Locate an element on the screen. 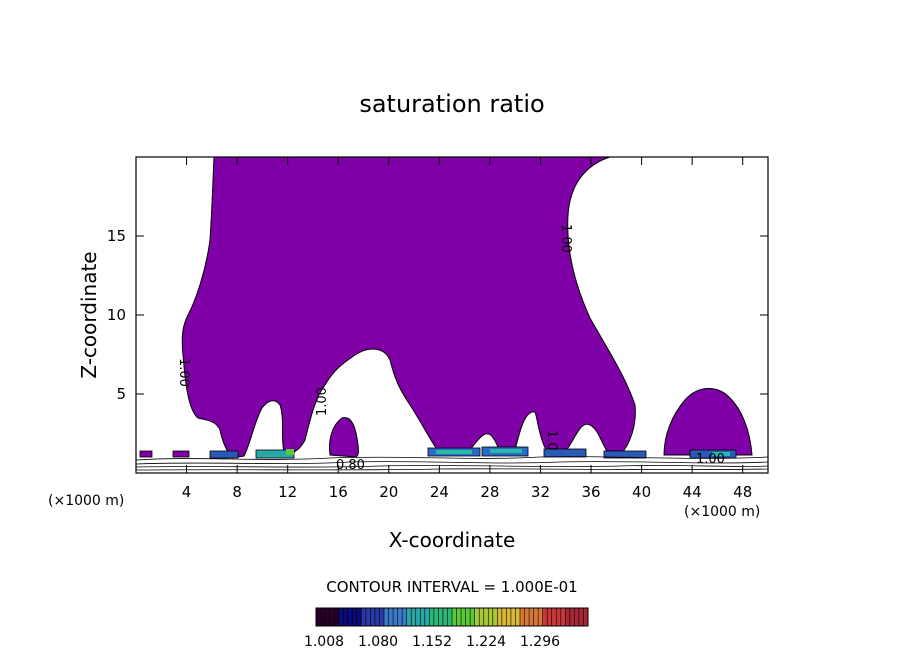  low-level-patches is located at coordinates (438, 452).